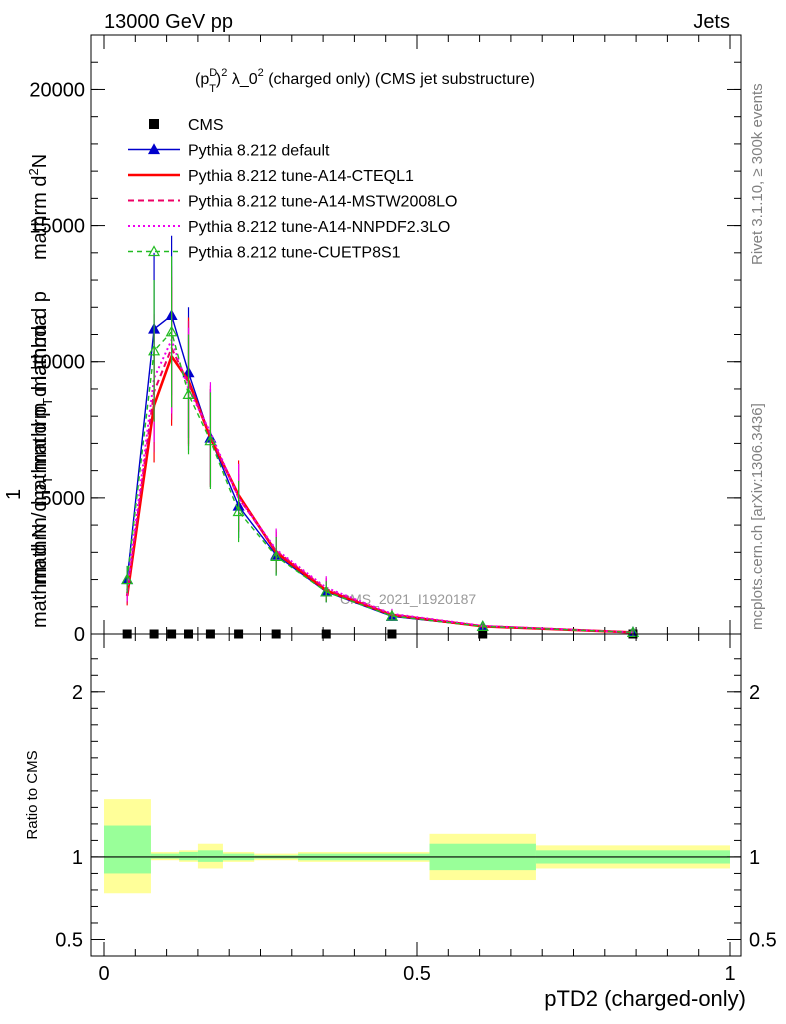 Image resolution: width=786 pixels, height=1024 pixels. I want to click on legend-label: Pythia 8.212 default, so click(259, 151).